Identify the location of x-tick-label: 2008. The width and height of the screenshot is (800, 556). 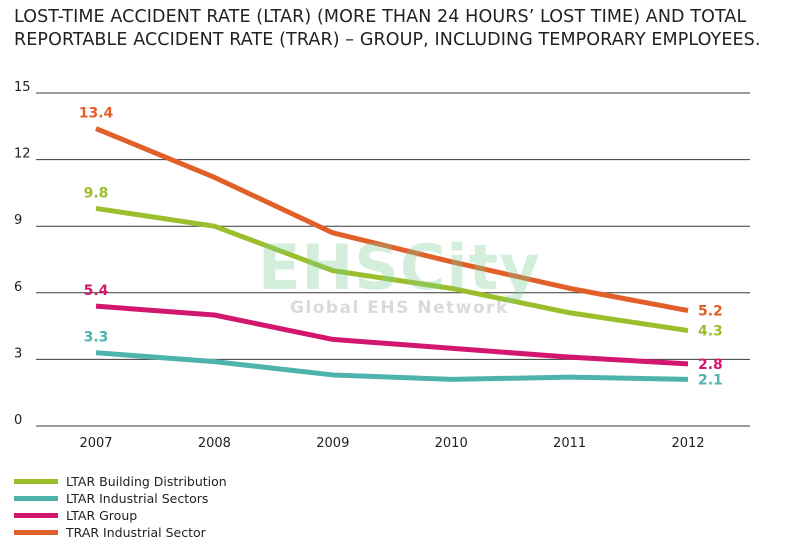
(214, 443).